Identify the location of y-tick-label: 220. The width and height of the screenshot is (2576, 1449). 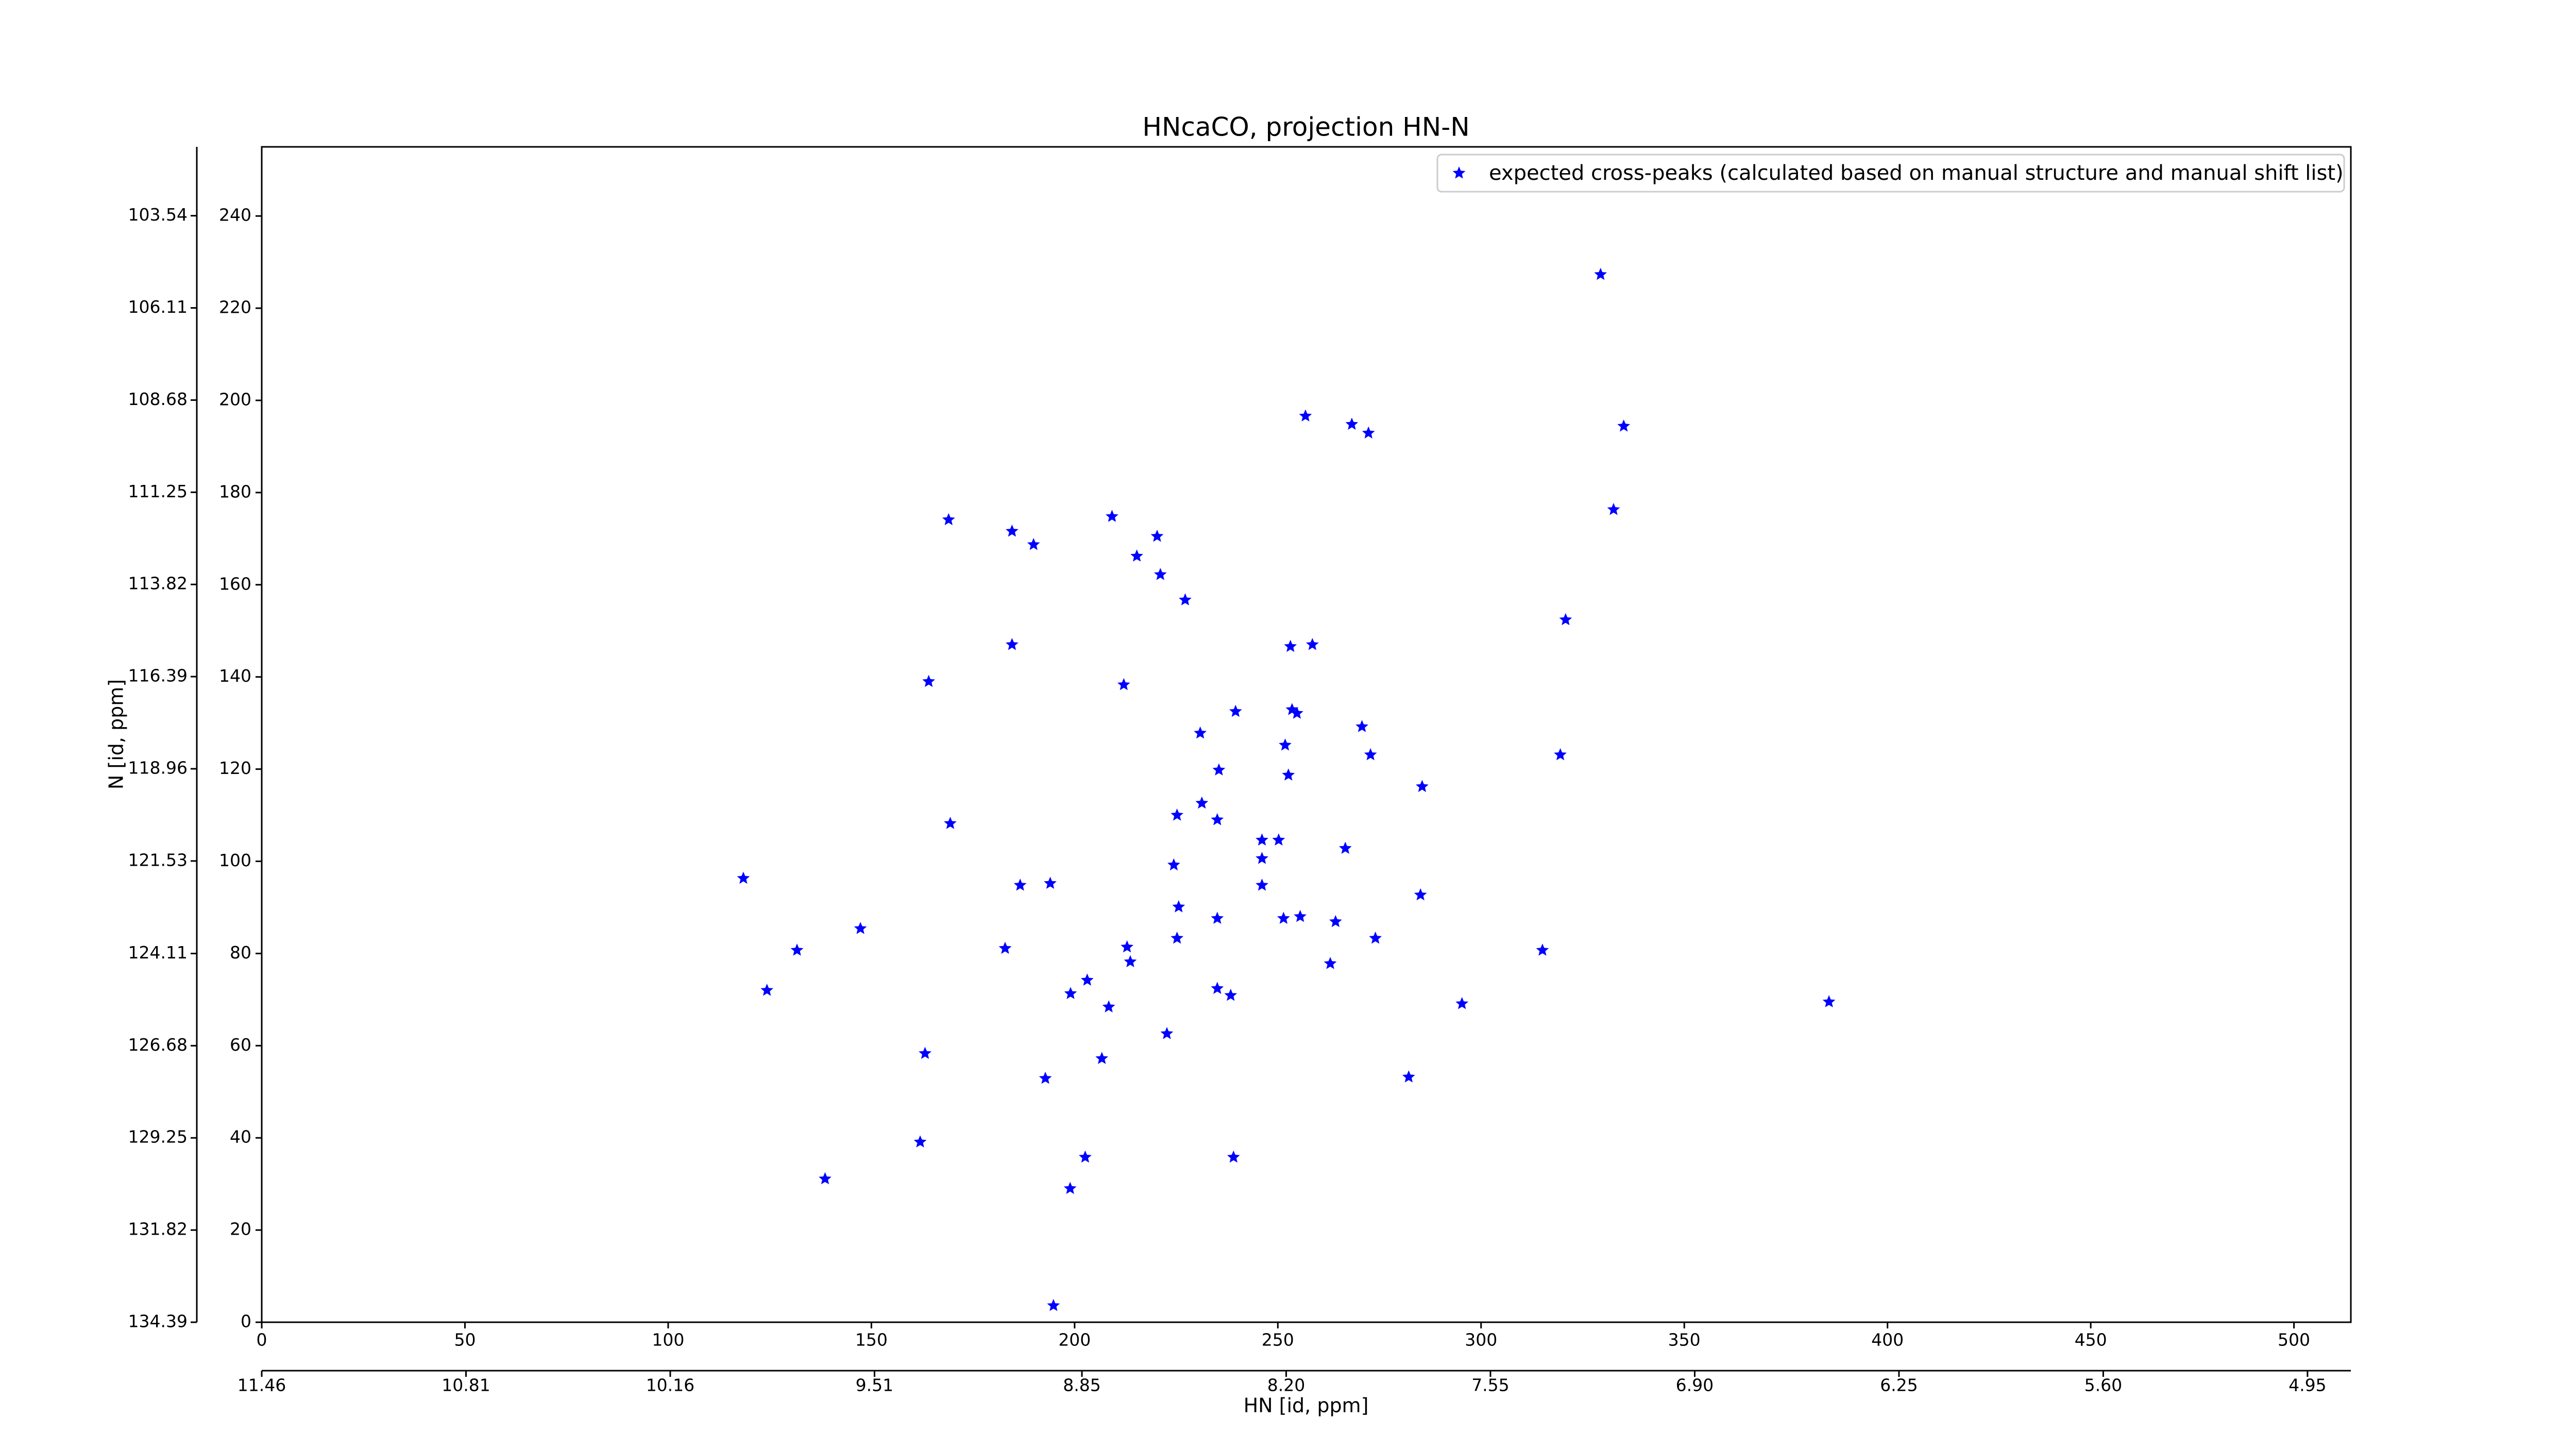
(235, 307).